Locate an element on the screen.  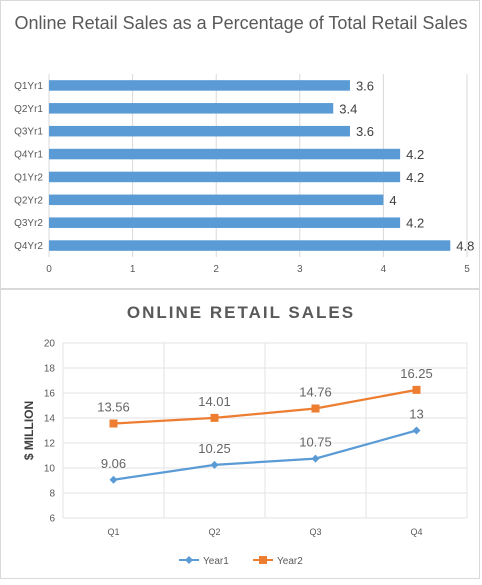
y-tick-label: 14 is located at coordinates (50, 419).